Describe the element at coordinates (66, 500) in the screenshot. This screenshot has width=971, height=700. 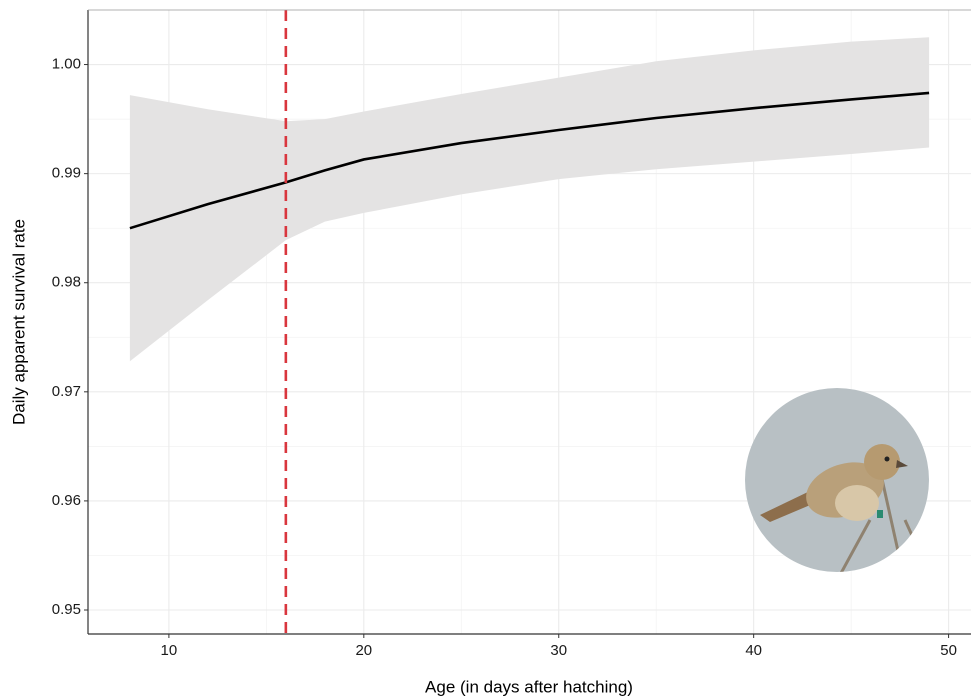
I see `y-tick-label: 0.96` at that location.